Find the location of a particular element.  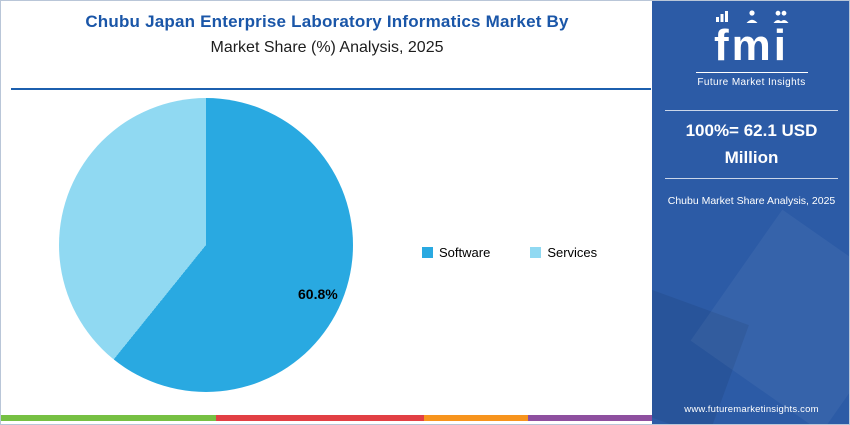

logo-wordmark: fmi is located at coordinates (751, 45).